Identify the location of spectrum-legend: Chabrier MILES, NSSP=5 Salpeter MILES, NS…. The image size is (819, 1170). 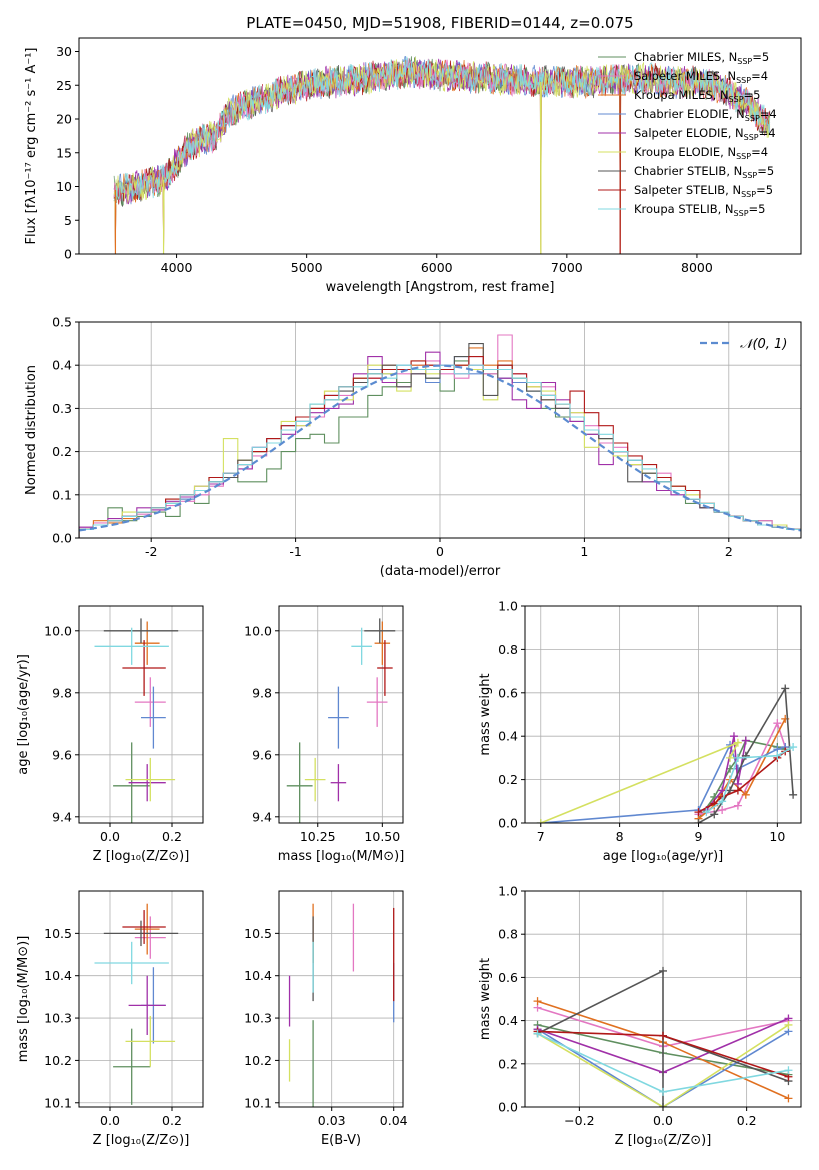
(687, 134).